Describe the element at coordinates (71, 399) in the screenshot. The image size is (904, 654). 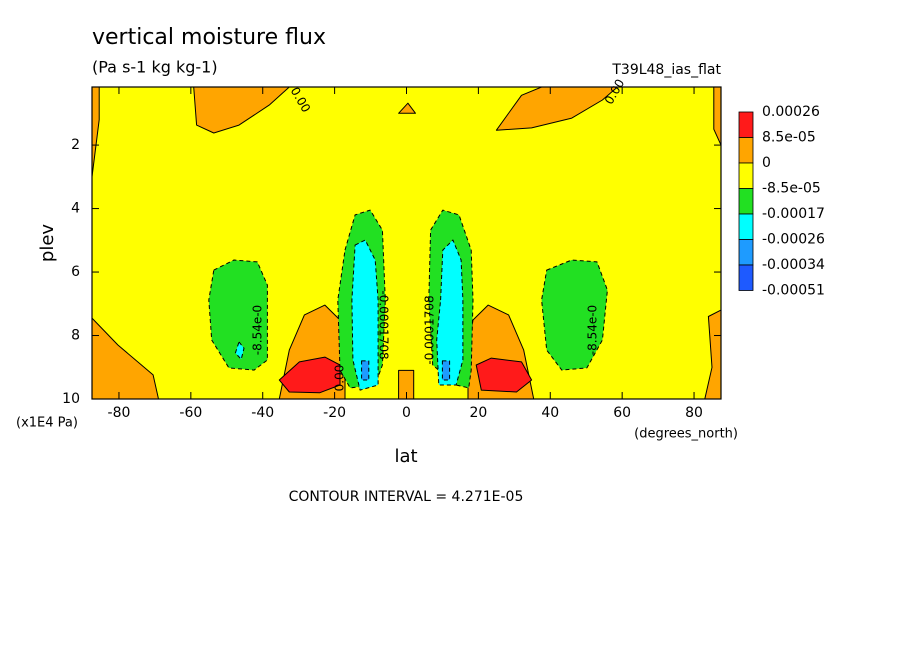
I see `y-tick-label: 10` at that location.